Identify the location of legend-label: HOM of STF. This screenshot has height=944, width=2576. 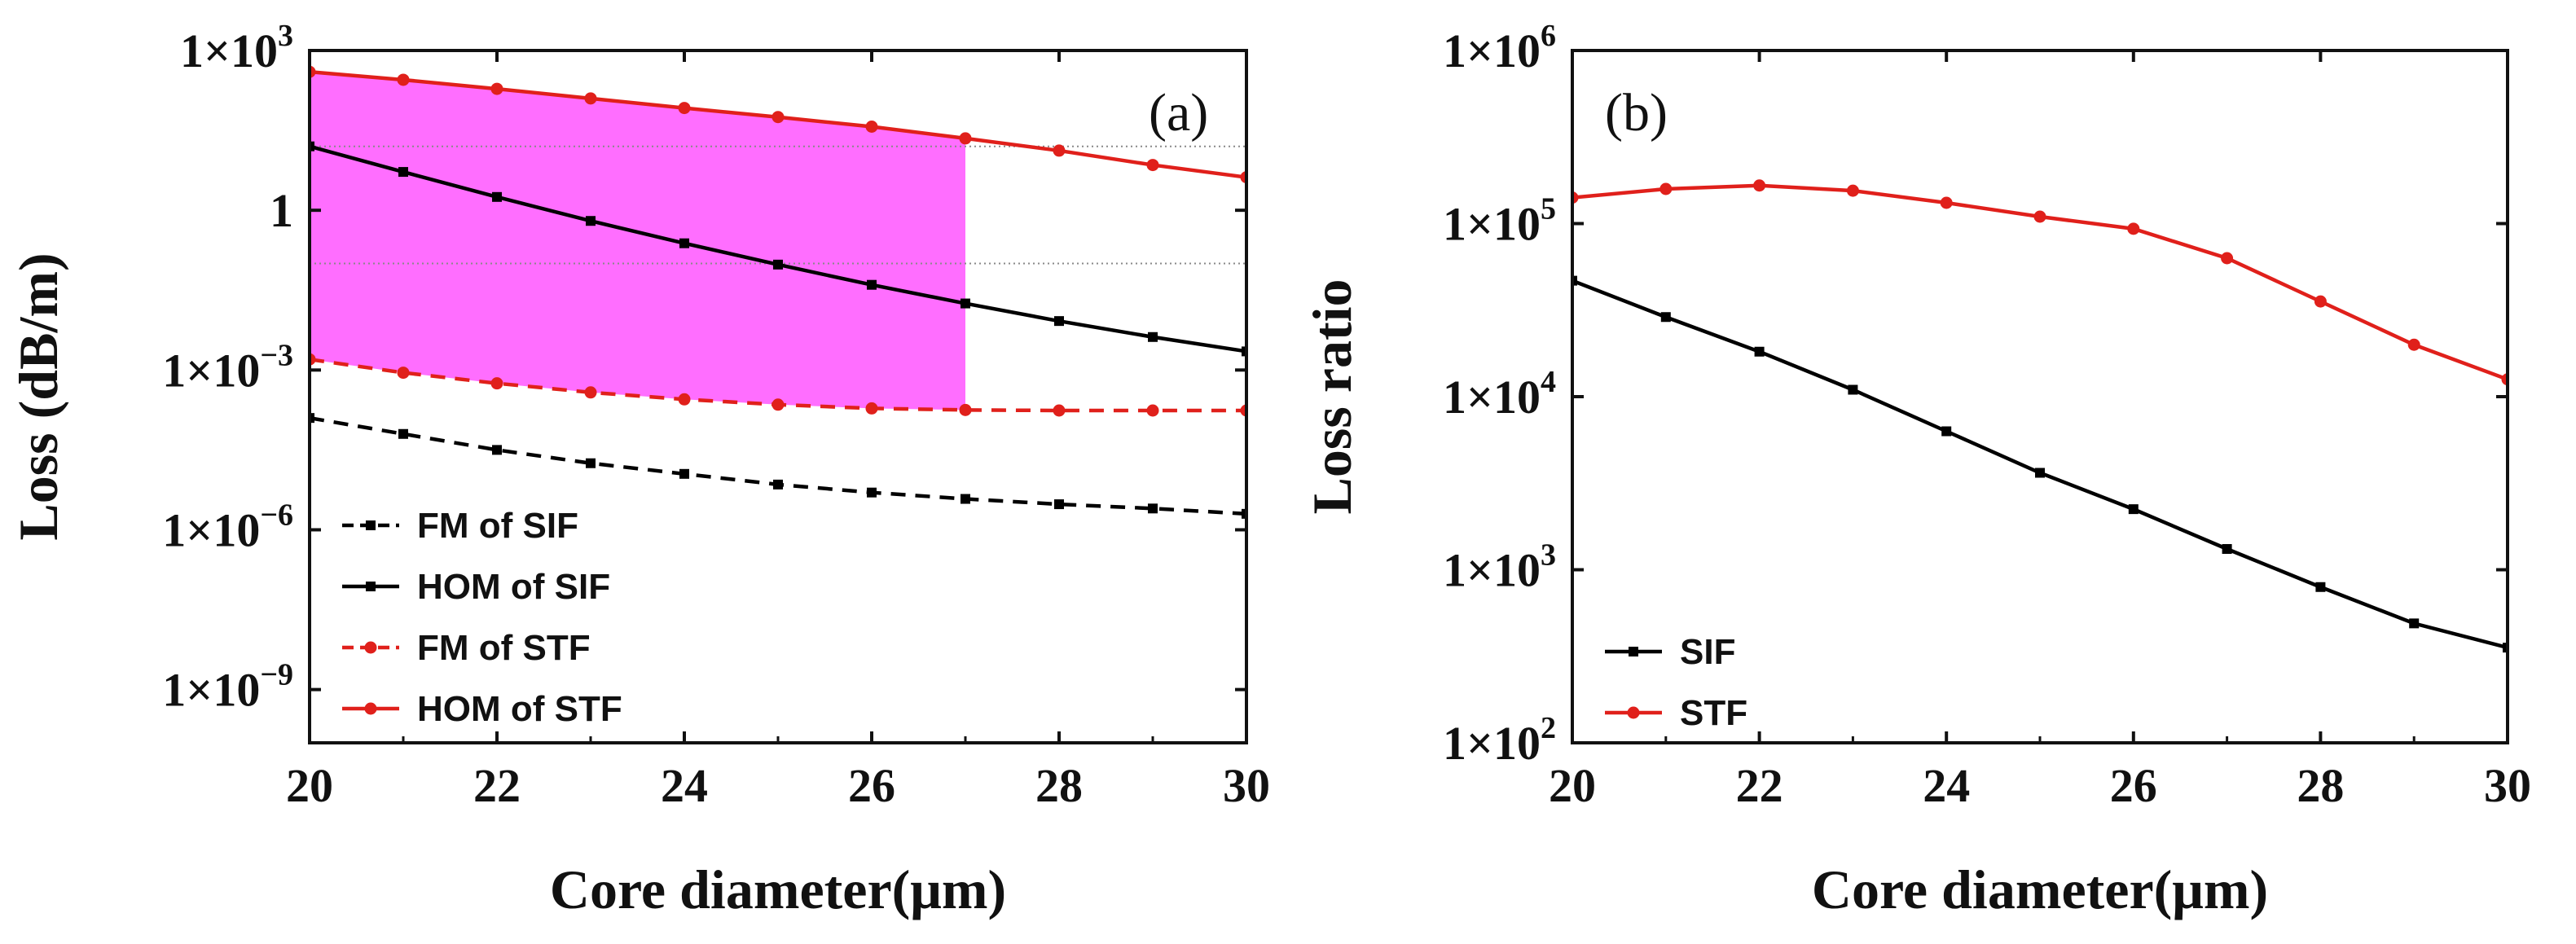
(519, 709).